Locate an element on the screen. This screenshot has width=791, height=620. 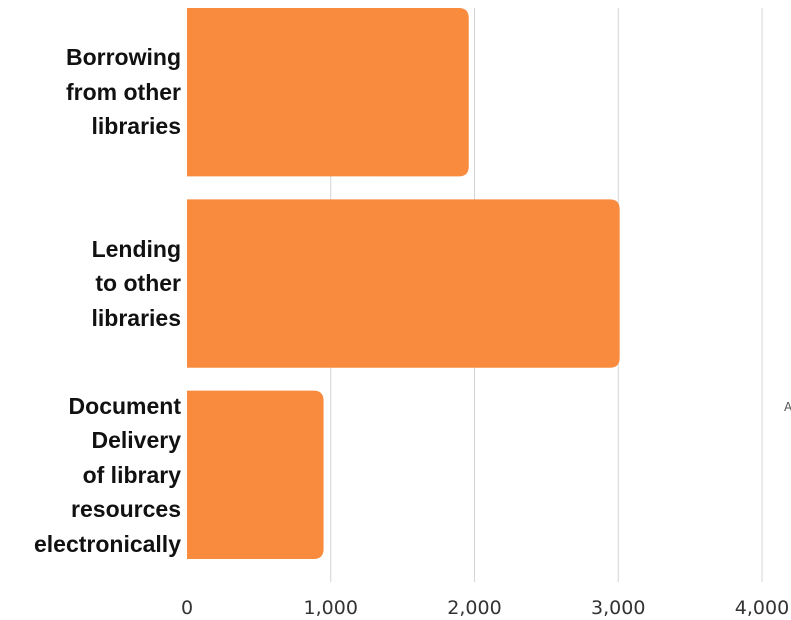
x-tick-label: 4,000 is located at coordinates (762, 608).